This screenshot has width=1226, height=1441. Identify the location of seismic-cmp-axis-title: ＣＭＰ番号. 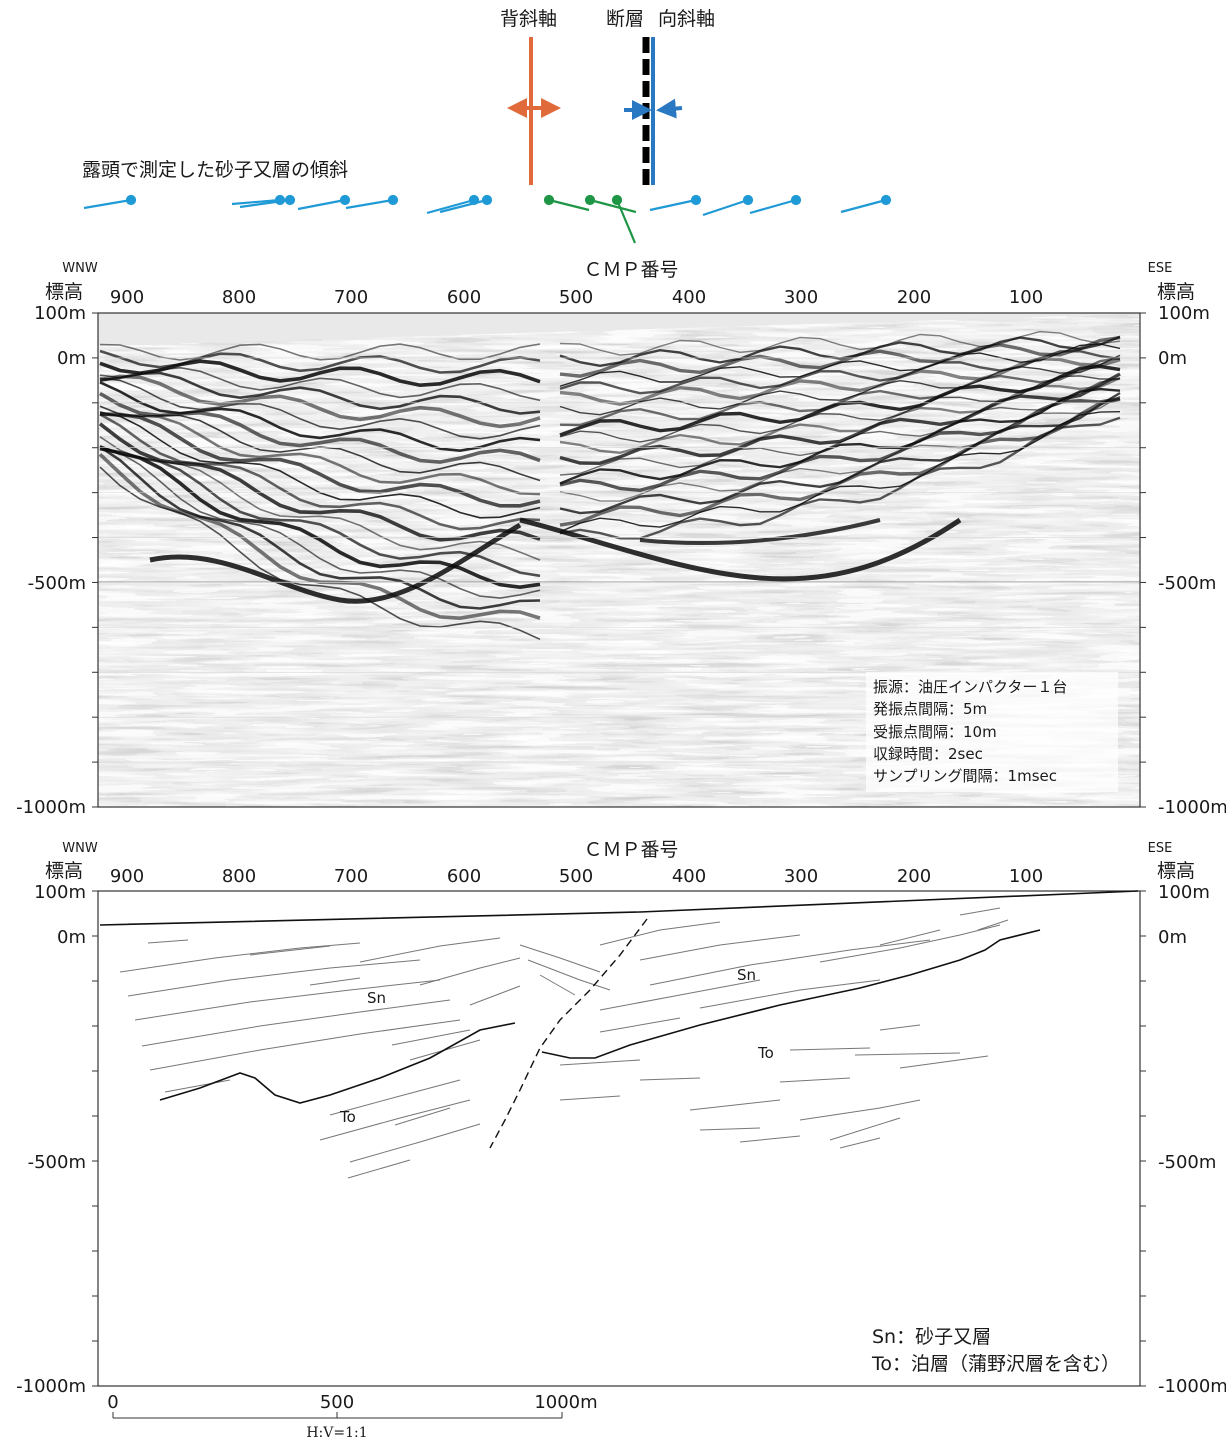
(630, 270).